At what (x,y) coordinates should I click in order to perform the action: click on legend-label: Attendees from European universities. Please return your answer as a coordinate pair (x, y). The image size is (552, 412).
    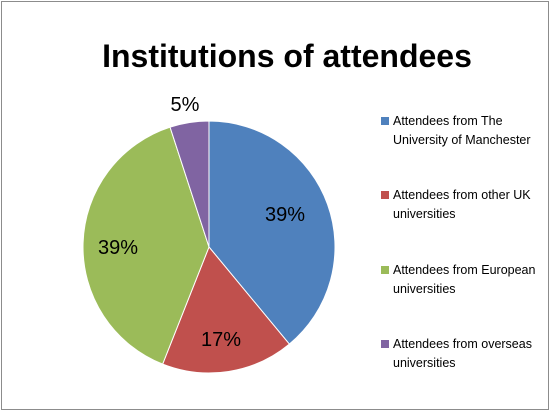
    Looking at the image, I should click on (464, 279).